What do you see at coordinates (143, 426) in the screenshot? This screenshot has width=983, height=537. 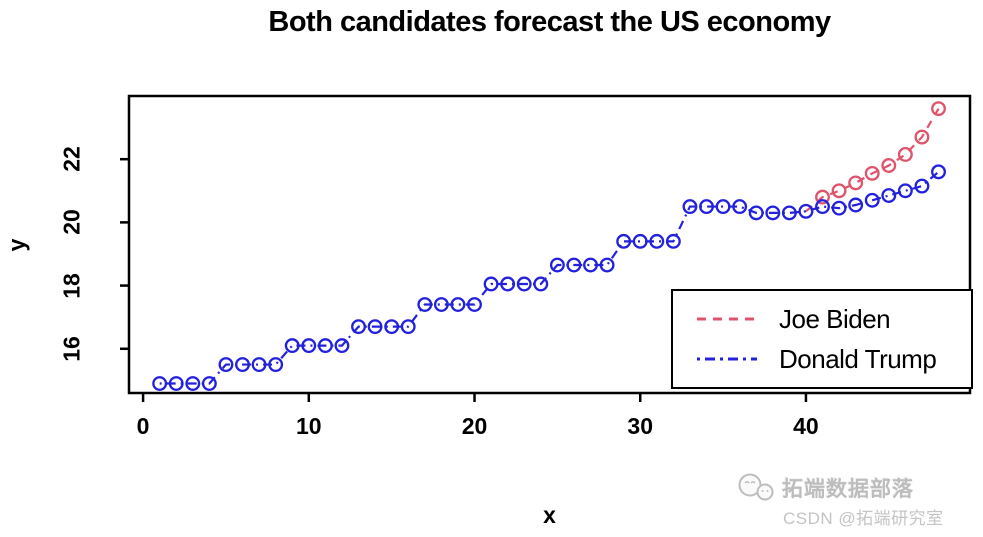 I see `x-tick-label: 0` at bounding box center [143, 426].